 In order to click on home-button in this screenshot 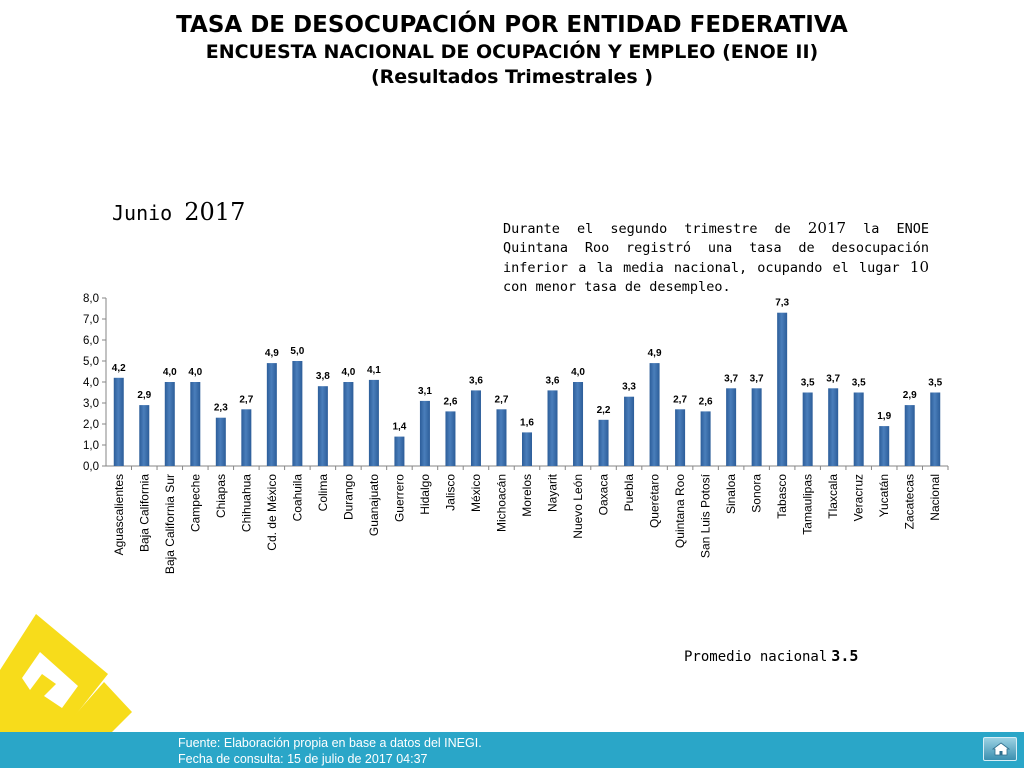, I will do `click(1000, 749)`.